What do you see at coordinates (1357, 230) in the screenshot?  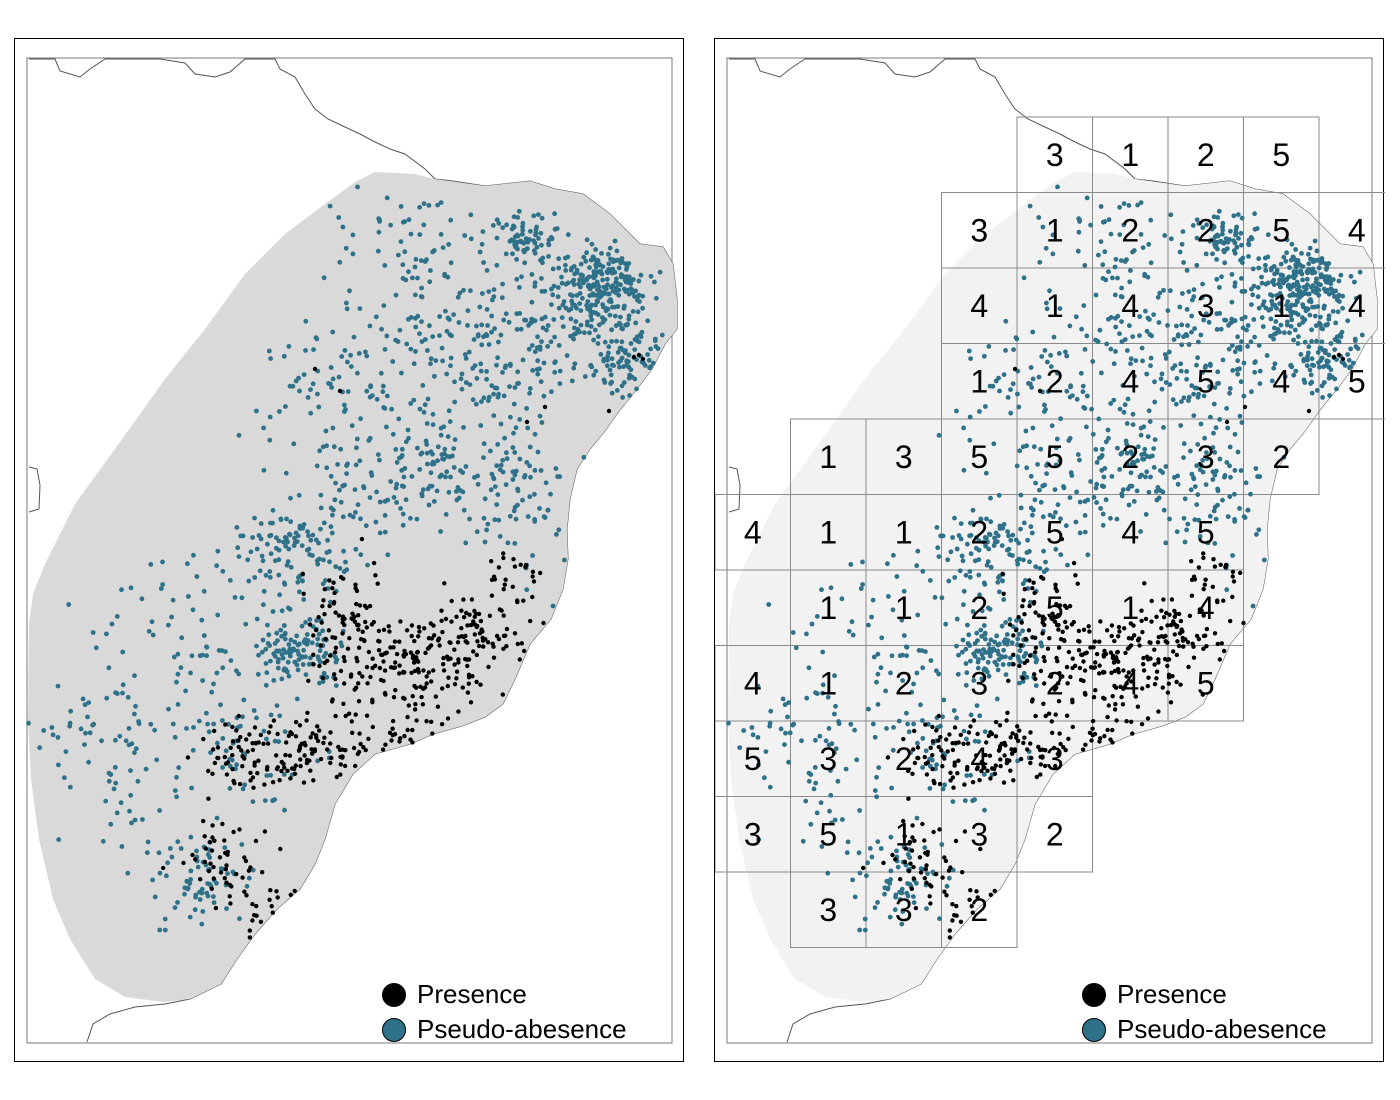 I see `fold-label: 4` at bounding box center [1357, 230].